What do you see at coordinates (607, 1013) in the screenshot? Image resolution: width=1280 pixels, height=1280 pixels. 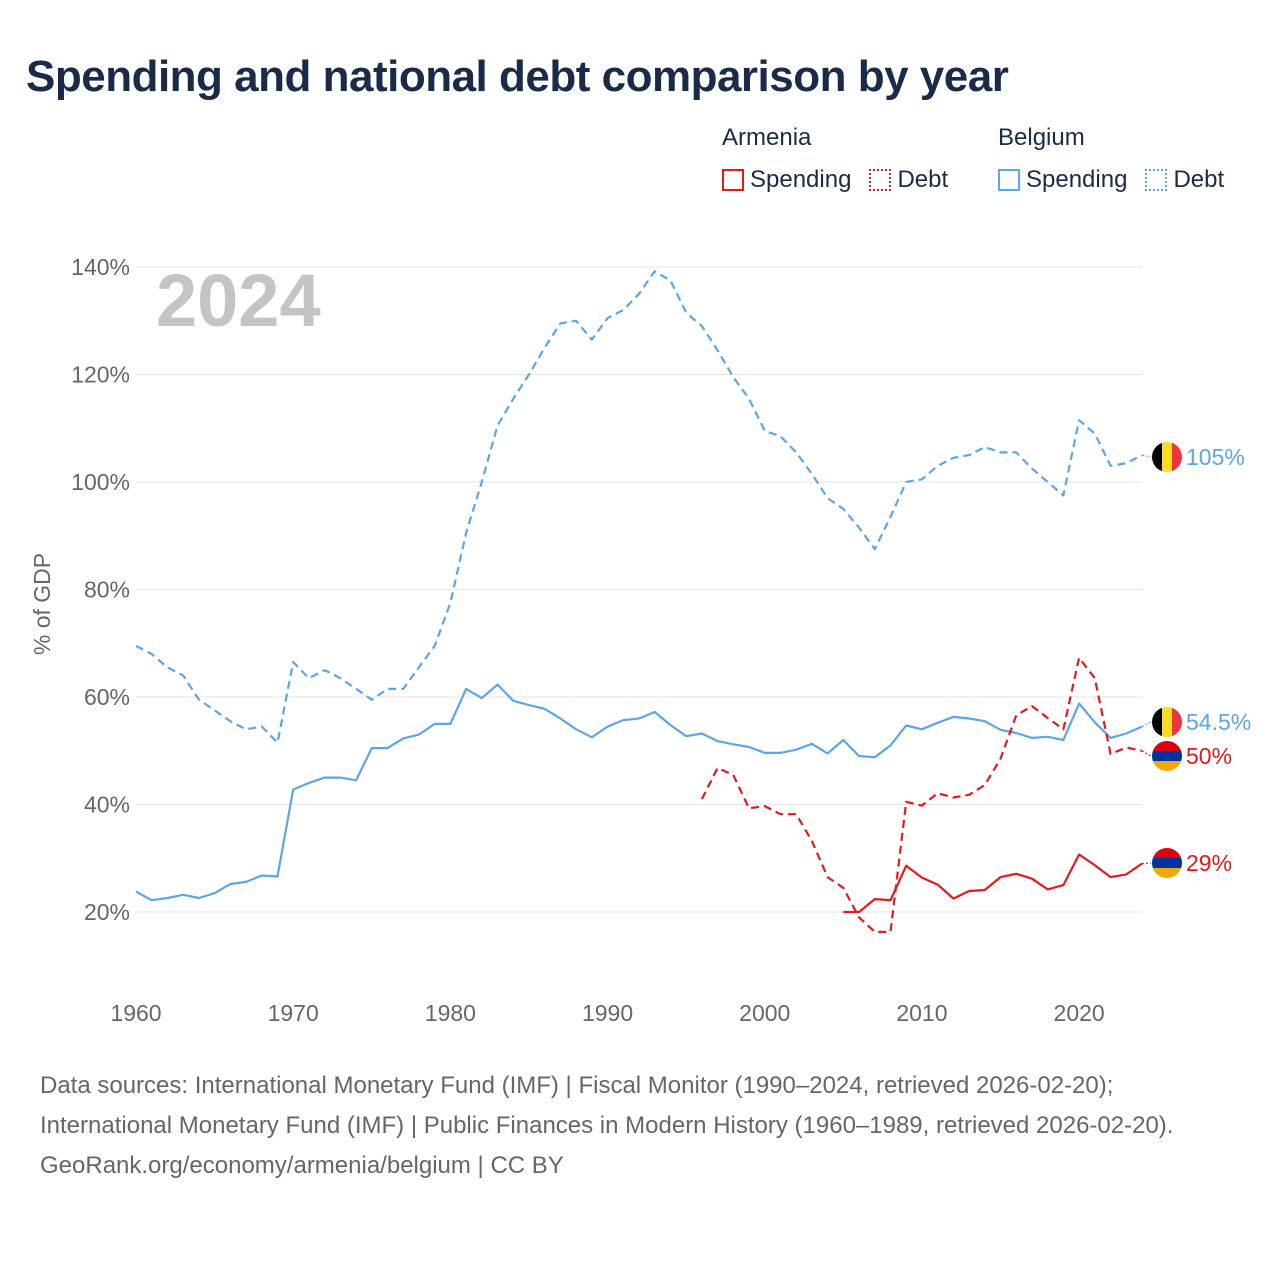 I see `x-tick-label: 1990` at bounding box center [607, 1013].